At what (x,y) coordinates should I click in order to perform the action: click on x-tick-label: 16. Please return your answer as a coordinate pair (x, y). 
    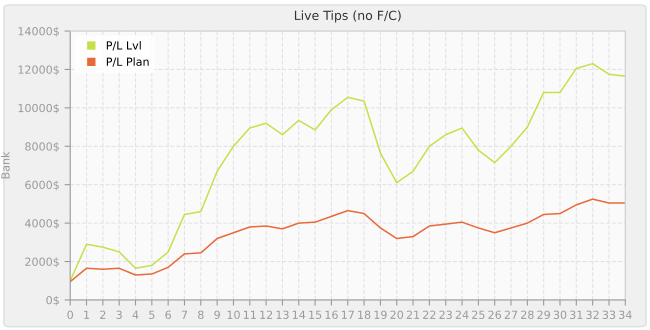
    Looking at the image, I should click on (332, 314).